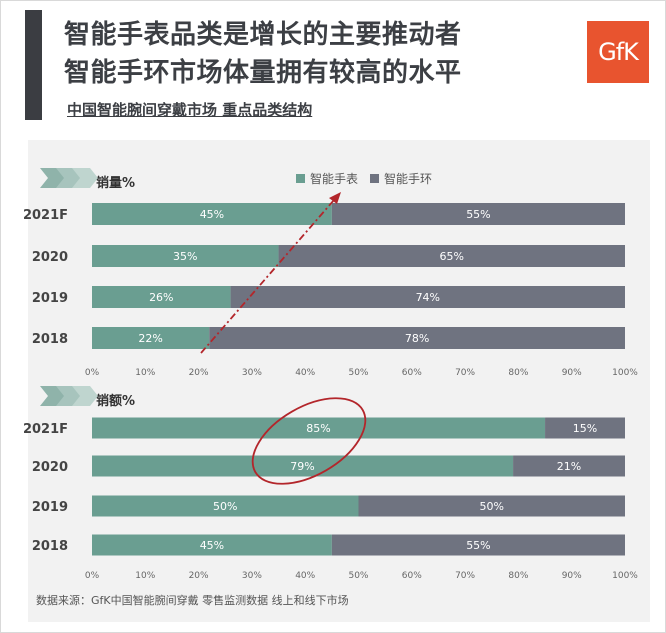  I want to click on data-label: 35%, so click(185, 256).